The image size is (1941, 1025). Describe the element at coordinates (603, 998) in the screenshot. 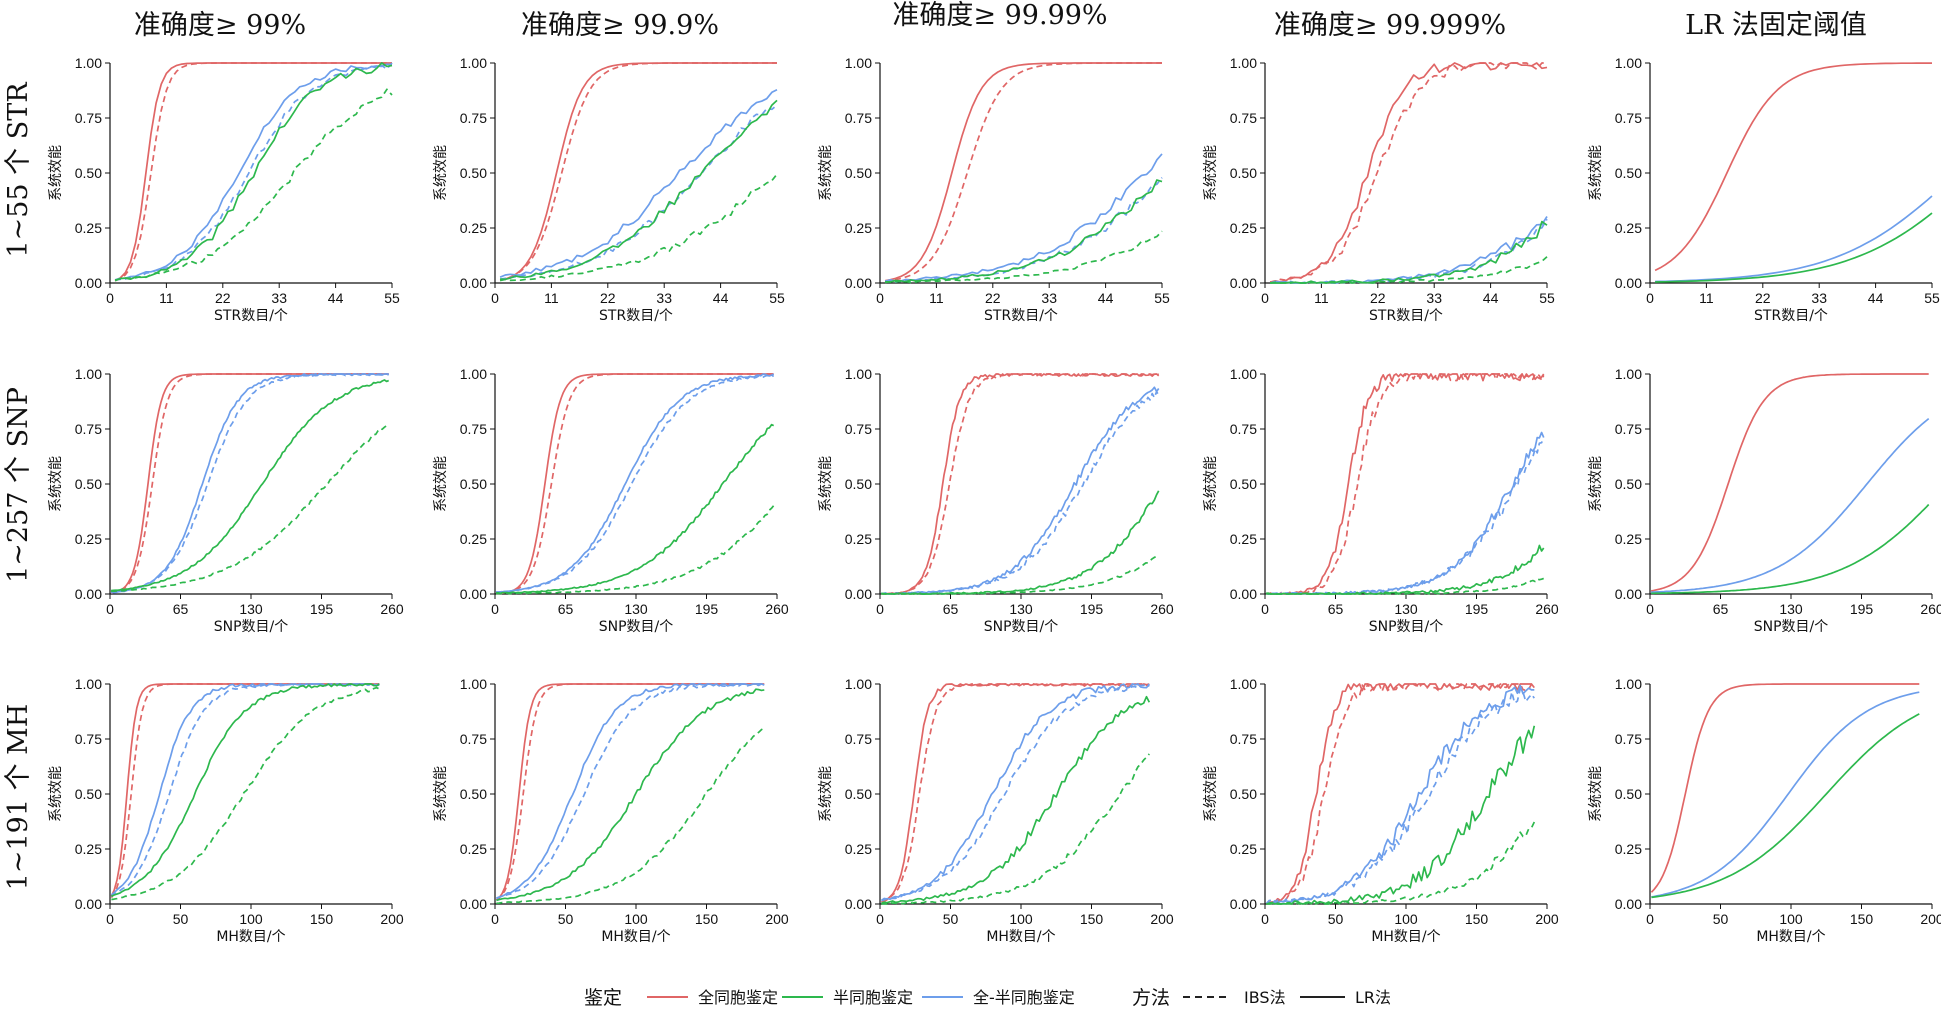

I see `legend-group-title: 鉴定` at that location.